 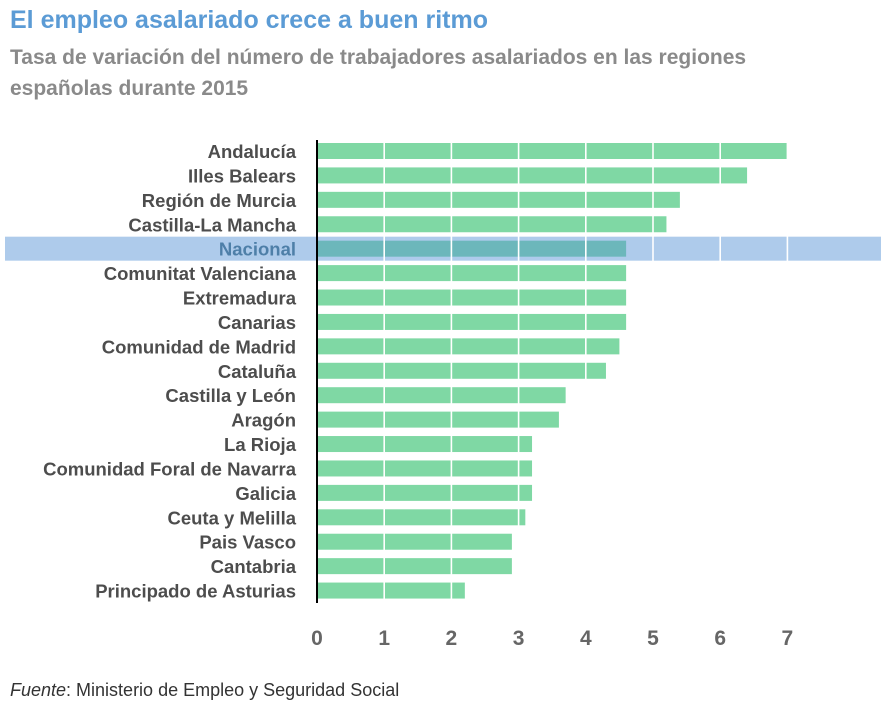 What do you see at coordinates (653, 638) in the screenshot?
I see `x-tick-label: 5` at bounding box center [653, 638].